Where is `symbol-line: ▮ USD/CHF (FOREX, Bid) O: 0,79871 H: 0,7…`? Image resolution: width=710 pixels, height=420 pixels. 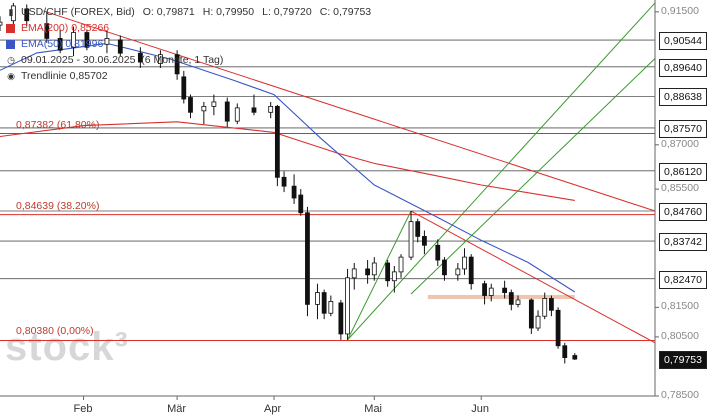 symbol-line: ▮ USD/CHF (FOREX, Bid) O: 0,79871 H: 0,7… is located at coordinates (189, 12).